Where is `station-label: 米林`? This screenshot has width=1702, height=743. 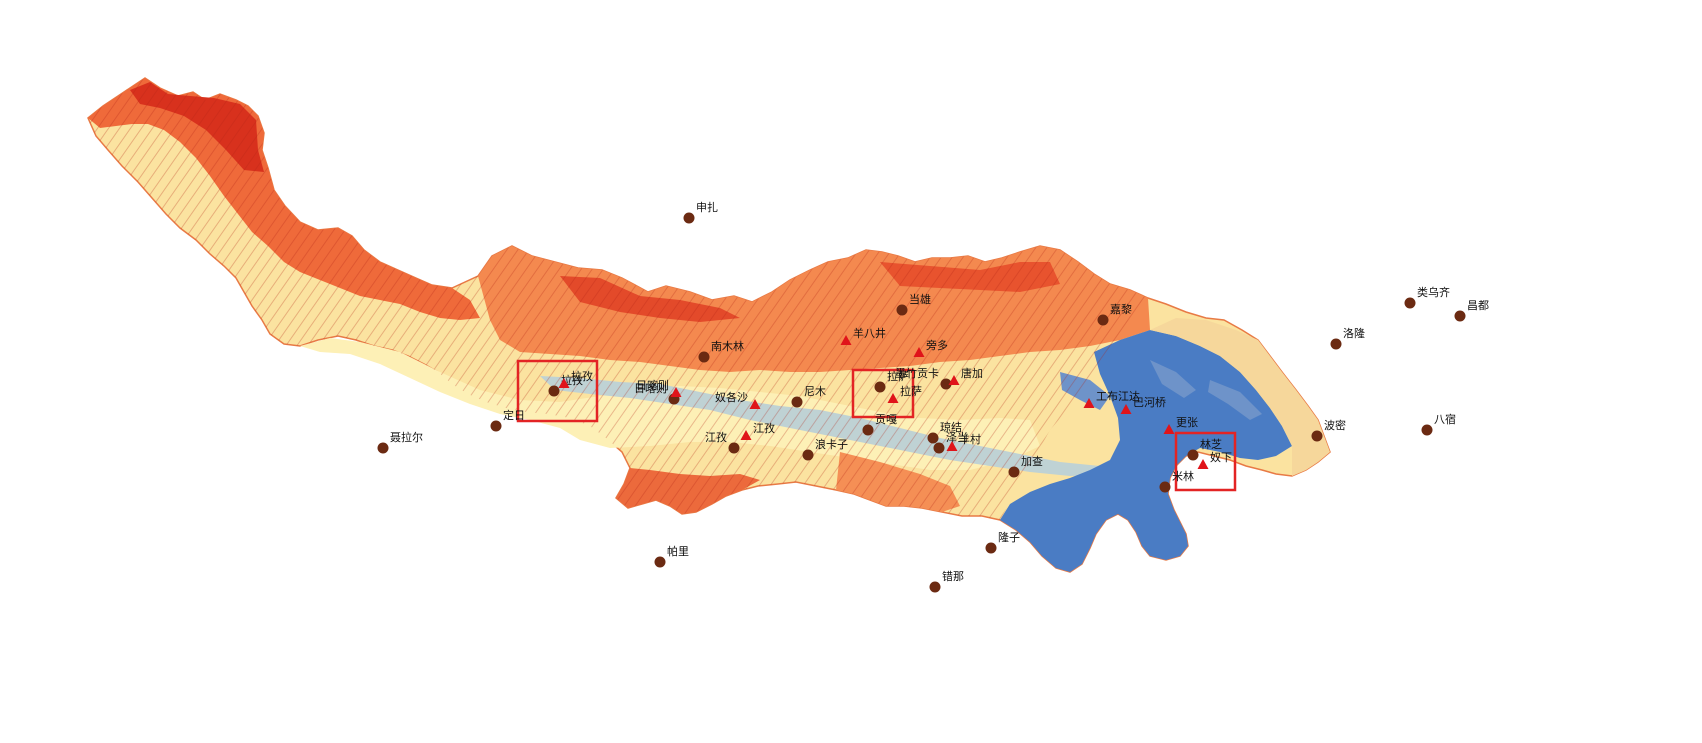 station-label: 米林 is located at coordinates (1183, 476).